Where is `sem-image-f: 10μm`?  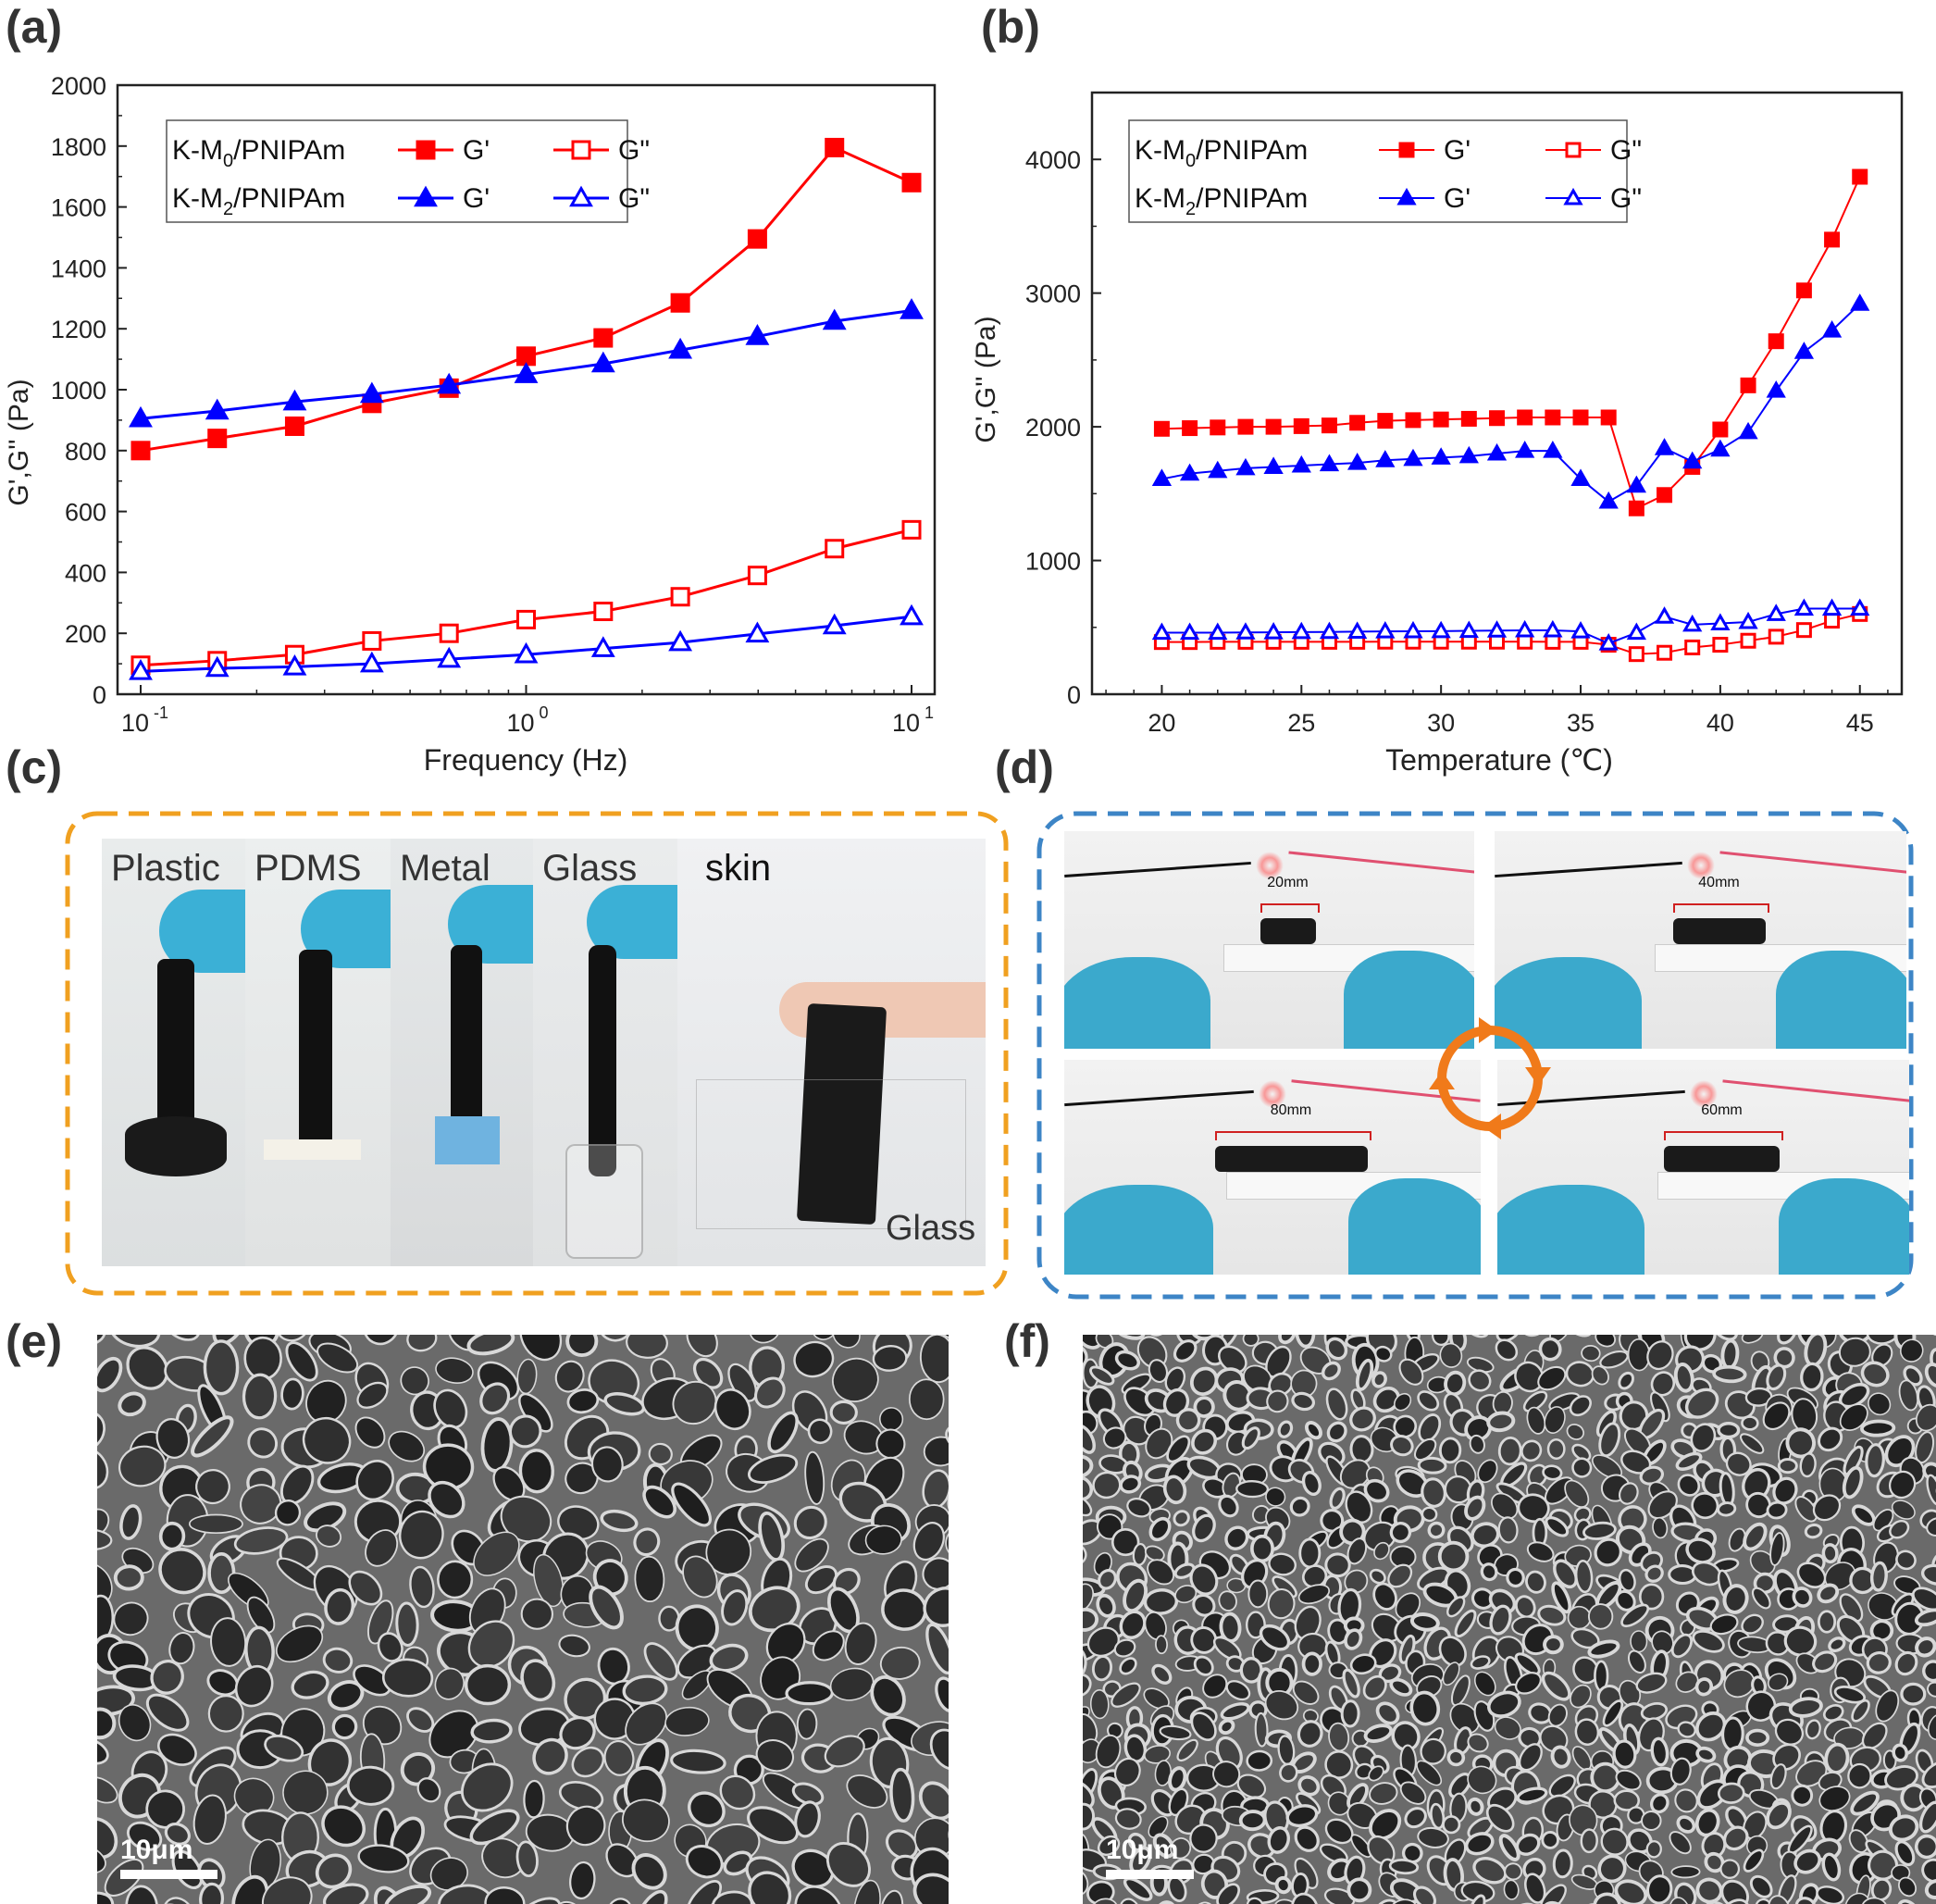
sem-image-f: 10μm is located at coordinates (1509, 1619).